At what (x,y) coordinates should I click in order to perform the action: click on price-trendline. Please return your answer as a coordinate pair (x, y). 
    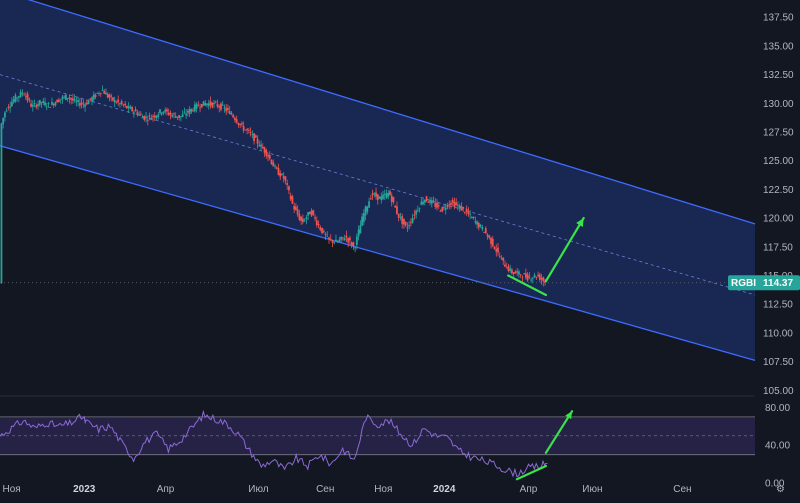
    Looking at the image, I should click on (527, 285).